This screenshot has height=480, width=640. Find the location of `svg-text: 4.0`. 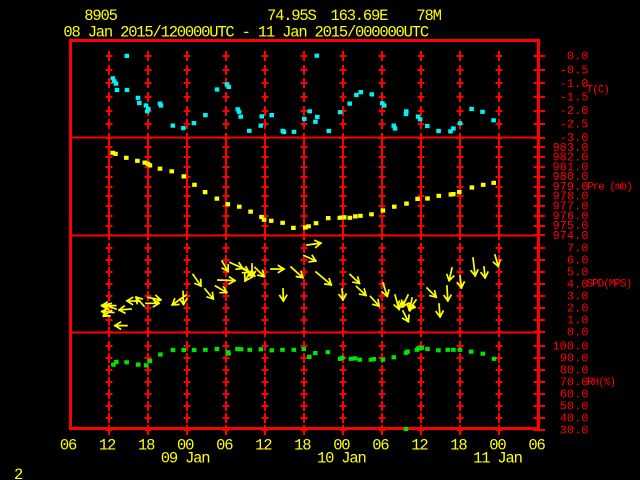

svg-text: 4.0 is located at coordinates (578, 285).